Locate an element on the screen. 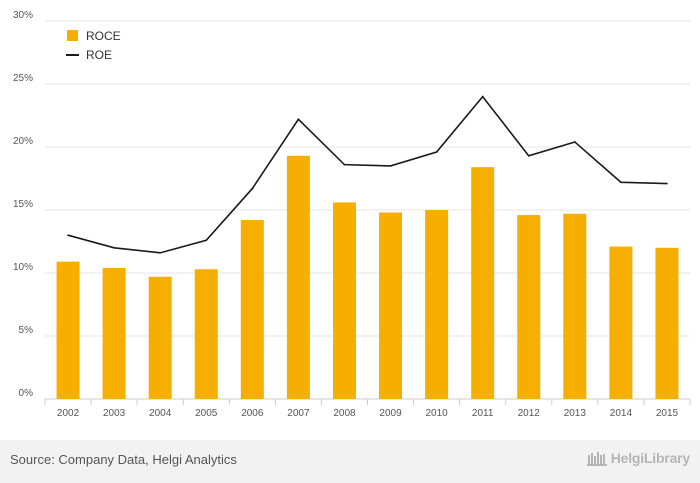 Image resolution: width=700 pixels, height=483 pixels. y-tick-label: 10% is located at coordinates (23, 267).